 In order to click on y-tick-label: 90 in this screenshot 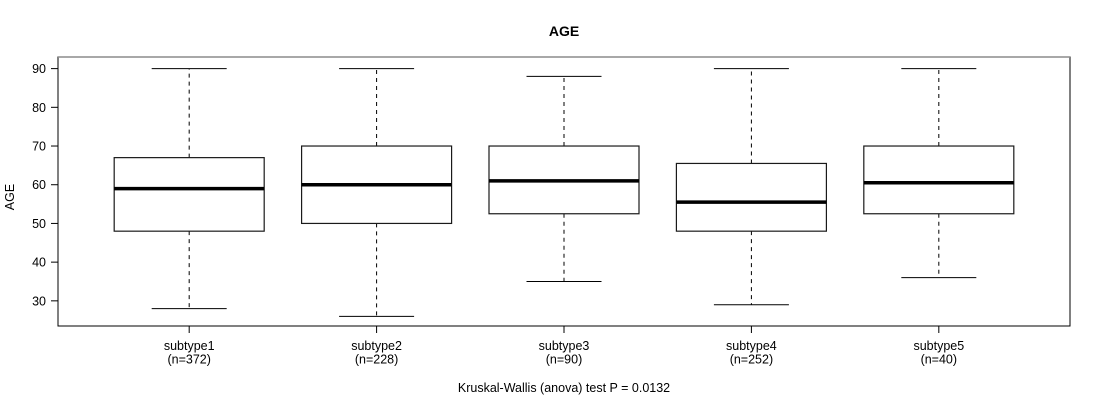, I will do `click(39, 69)`.